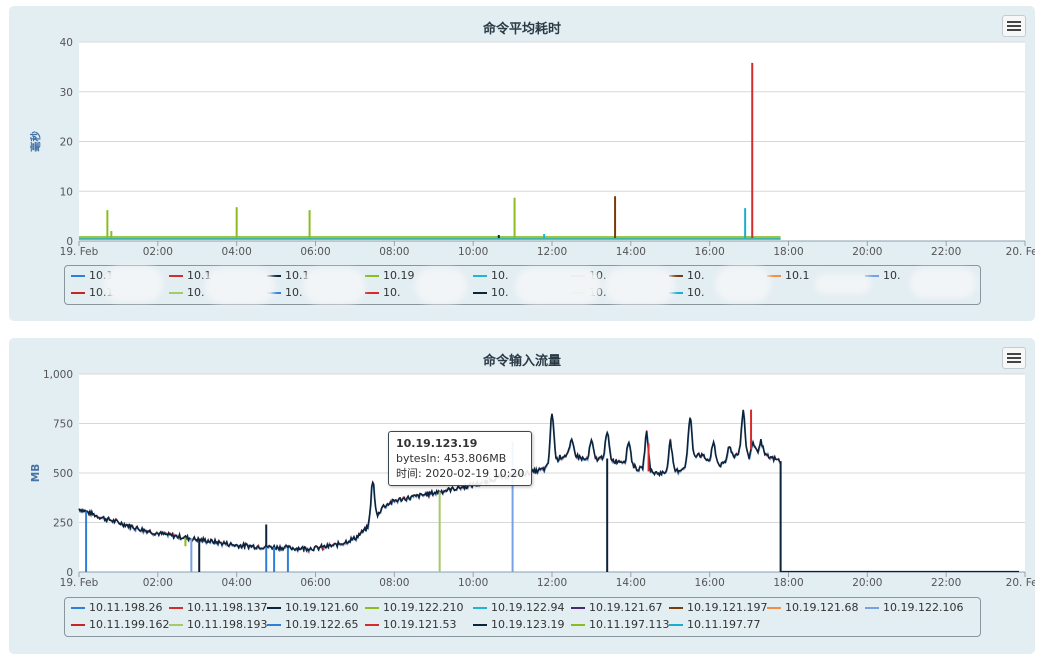 Image resolution: width=1041 pixels, height=657 pixels. Describe the element at coordinates (227, 624) in the screenshot. I see `legend-label: 10.11.198.193` at that location.